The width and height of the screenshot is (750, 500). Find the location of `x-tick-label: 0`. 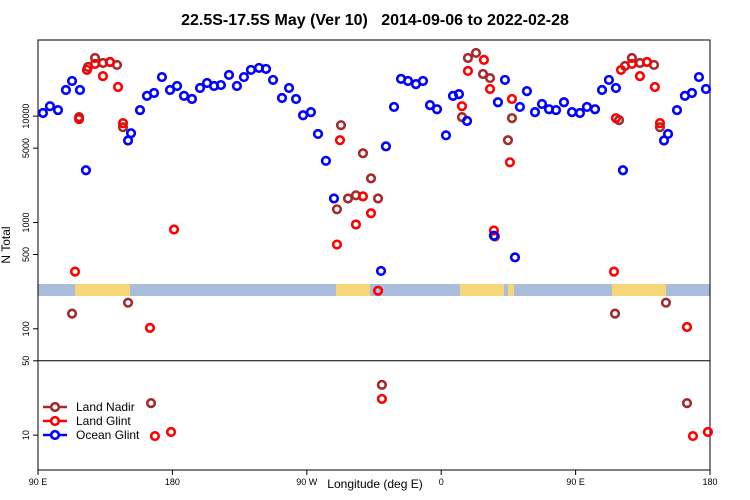

x-tick-label: 0 is located at coordinates (441, 482).